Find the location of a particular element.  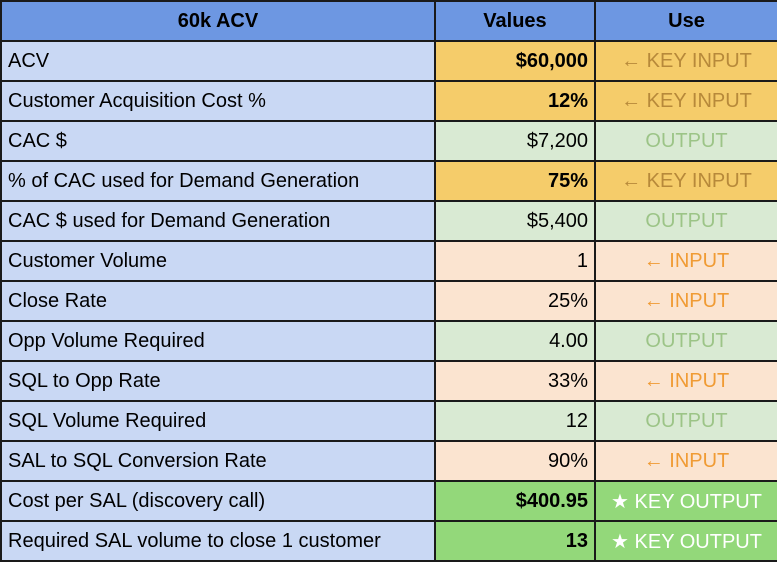

header-values: Values is located at coordinates (515, 21).